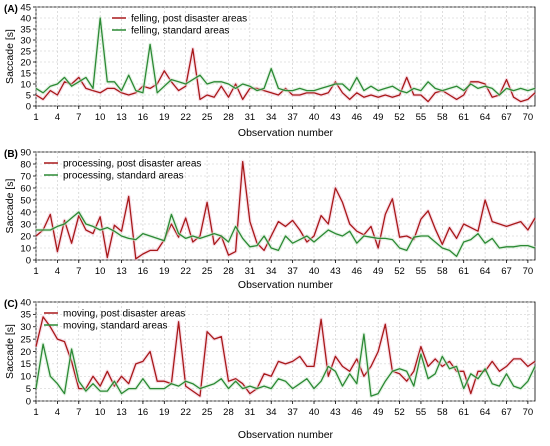  What do you see at coordinates (286, 234) in the screenshot?
I see `series-line-standard` at bounding box center [286, 234].